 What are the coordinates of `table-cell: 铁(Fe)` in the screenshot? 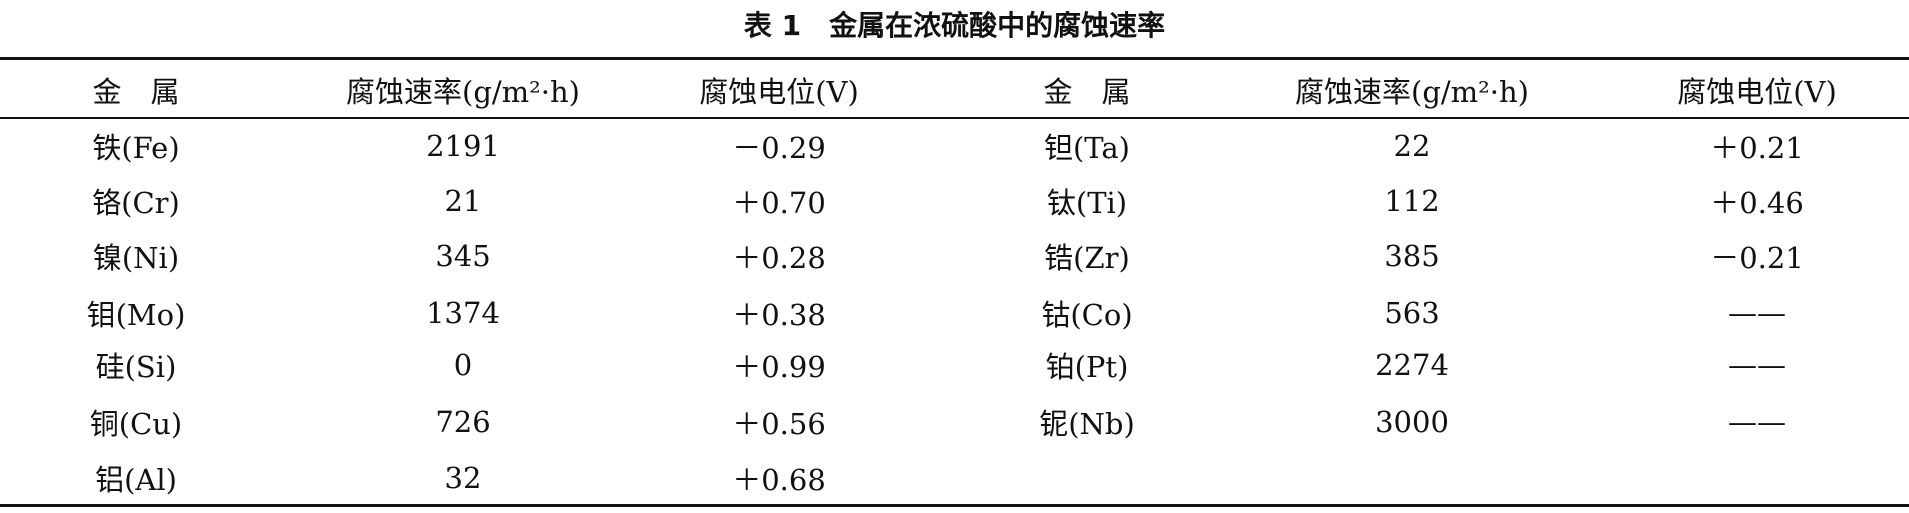 It's located at (136, 148).